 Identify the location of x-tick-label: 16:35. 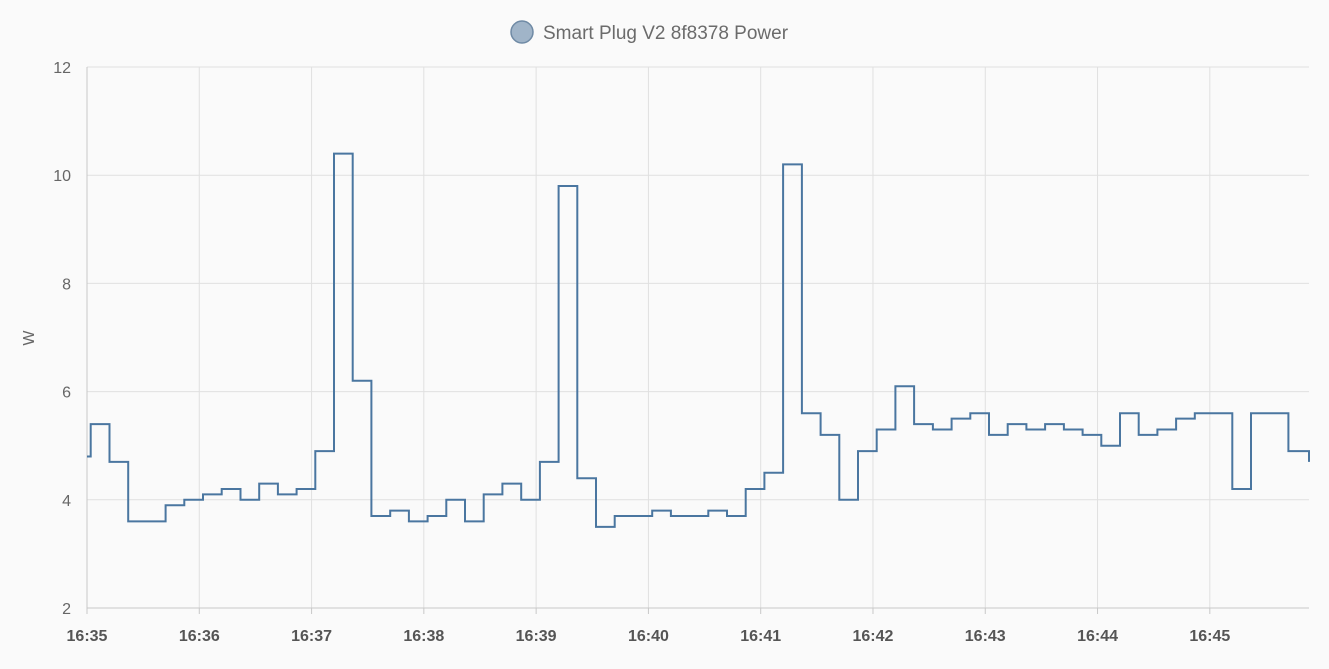
(87, 636).